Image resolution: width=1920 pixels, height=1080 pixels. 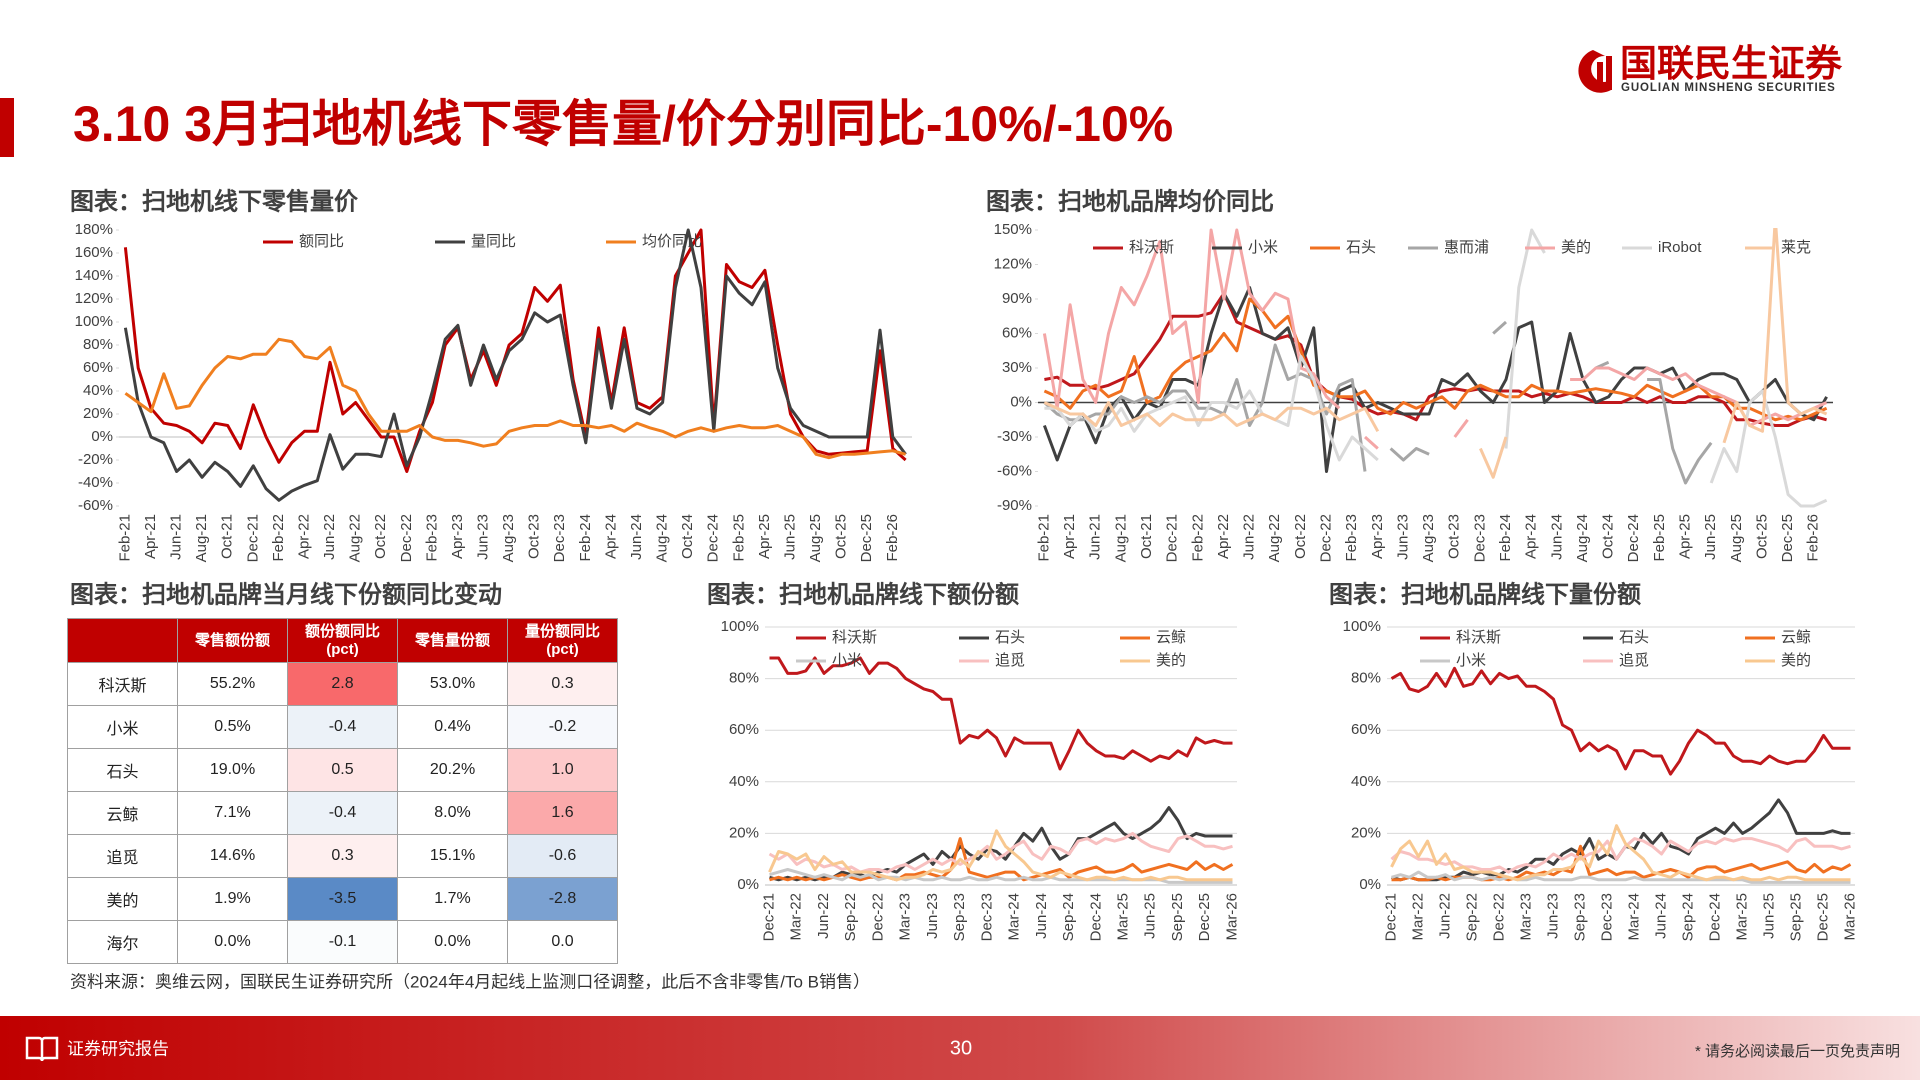 What do you see at coordinates (1171, 637) in the screenshot?
I see `legend-label: 云鲸` at bounding box center [1171, 637].